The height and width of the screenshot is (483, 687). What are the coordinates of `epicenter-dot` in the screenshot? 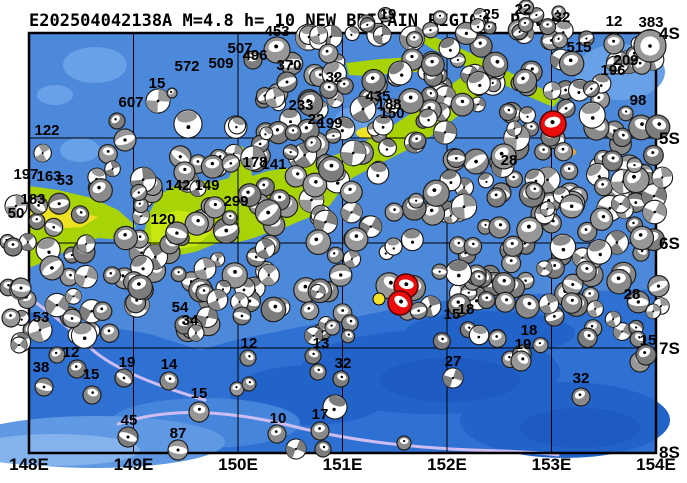 It's located at (379, 299).